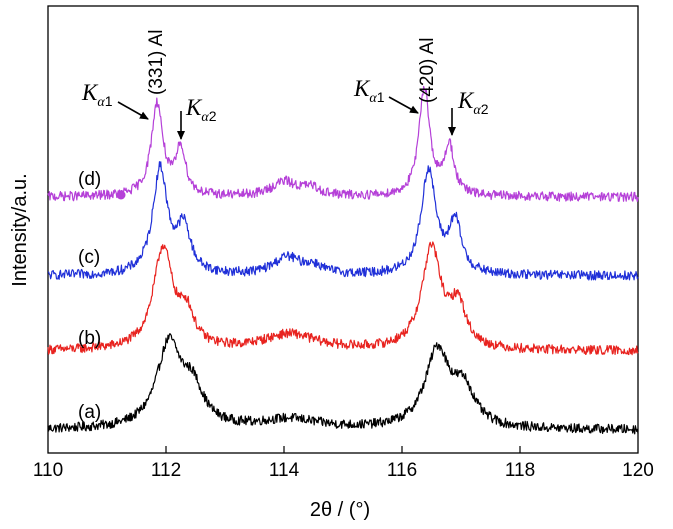 The image size is (673, 529). Describe the element at coordinates (284, 470) in the screenshot. I see `x-tick-label: 114` at that location.